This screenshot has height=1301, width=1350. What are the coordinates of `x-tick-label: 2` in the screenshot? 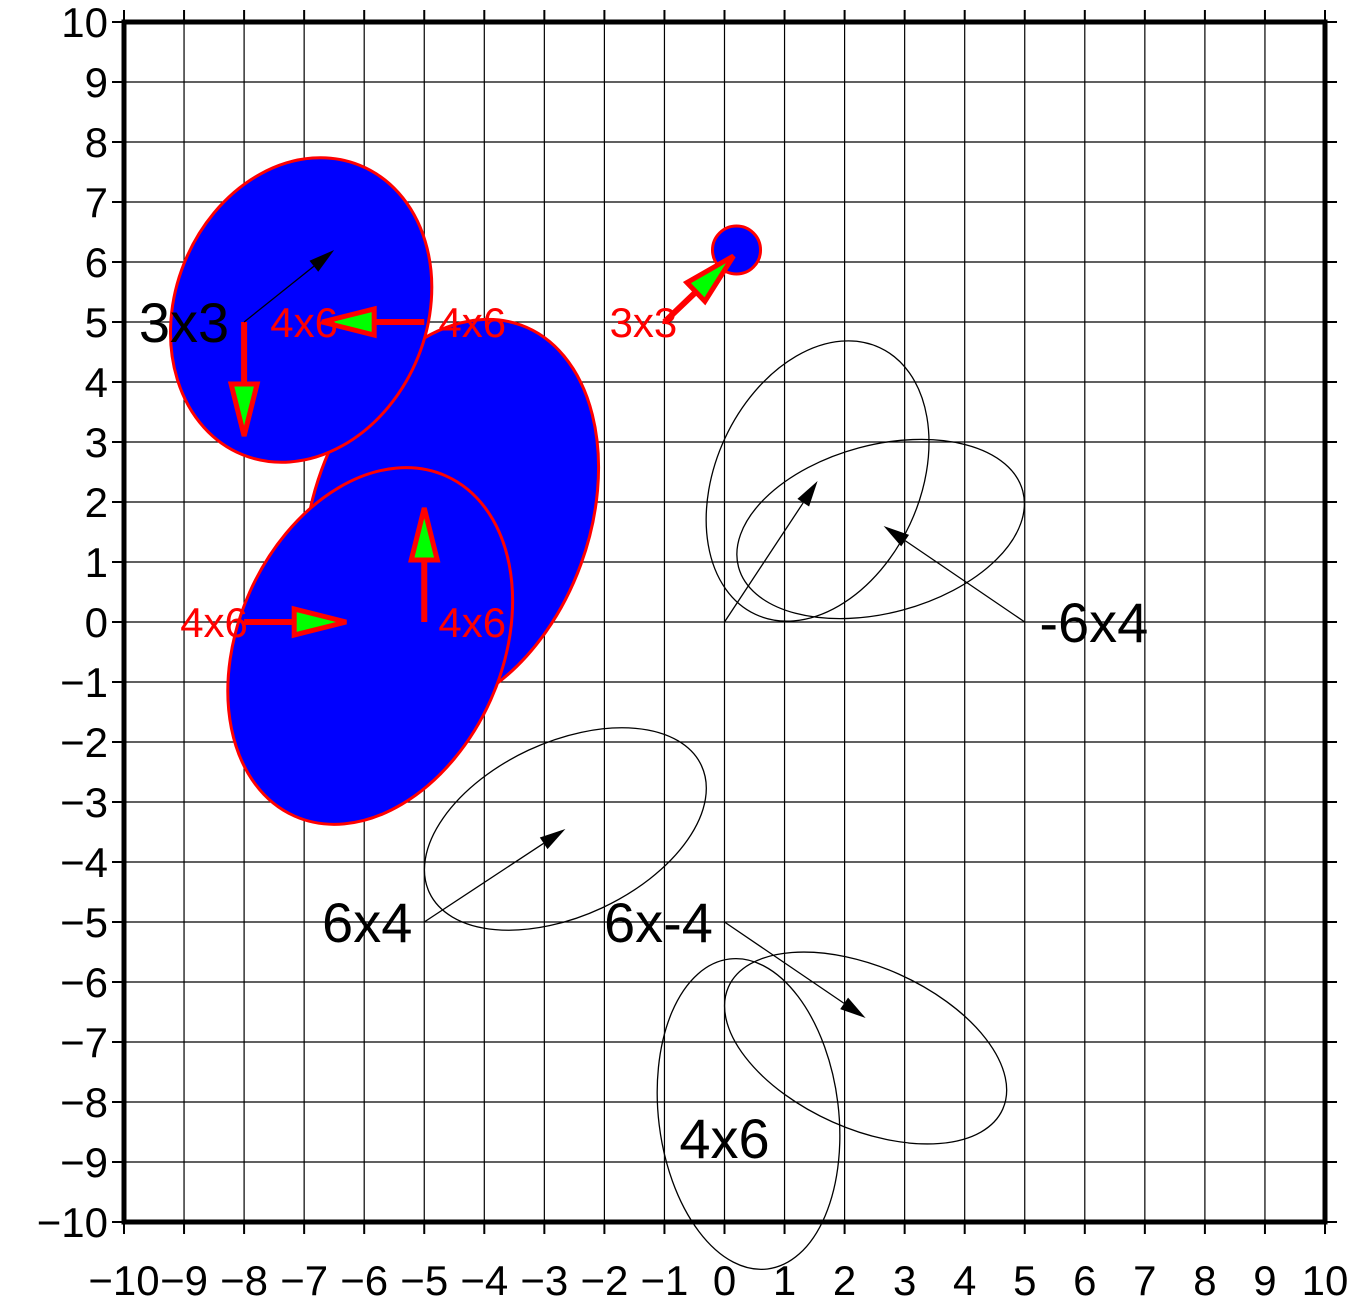 It's located at (844, 1279).